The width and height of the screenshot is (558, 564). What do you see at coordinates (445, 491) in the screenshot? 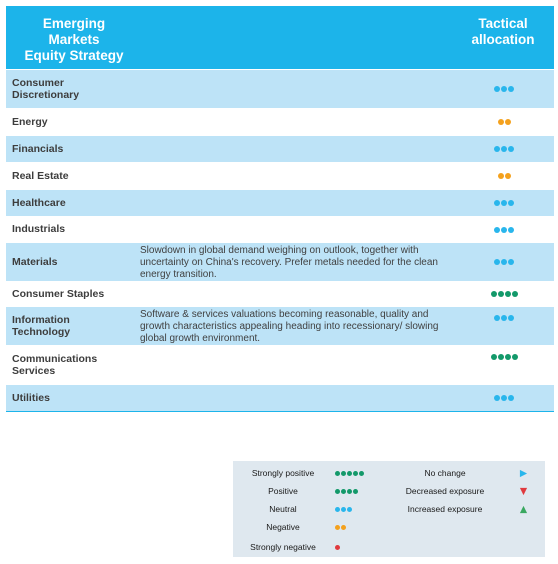
I see `legend-change-label: Decreased exposure` at bounding box center [445, 491].